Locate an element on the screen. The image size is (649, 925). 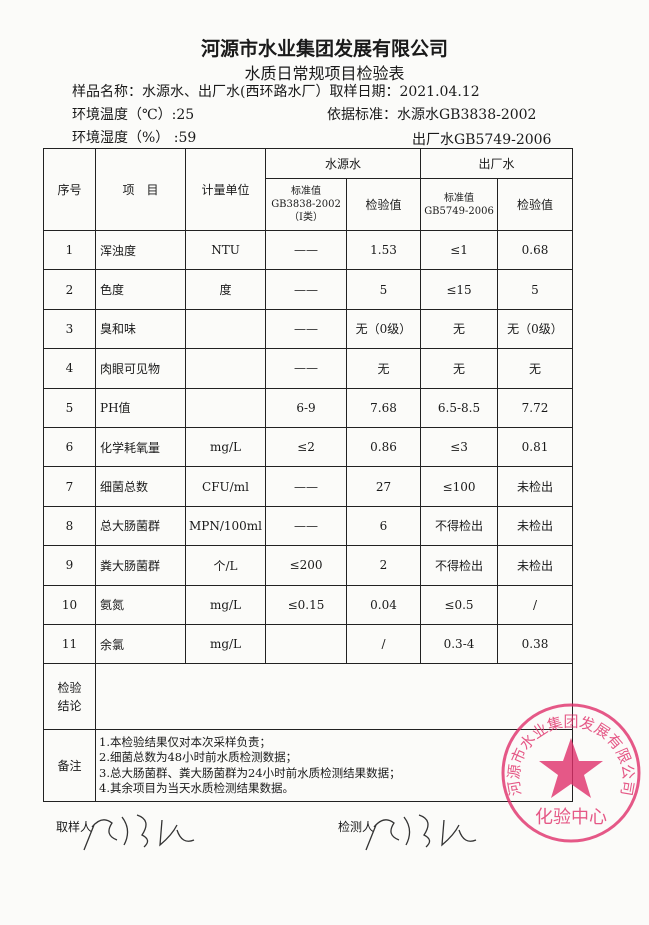
table-row: 6 化学耗氧量 mg/L ≤2 0.86 ≤3 0.81 is located at coordinates (308, 447).